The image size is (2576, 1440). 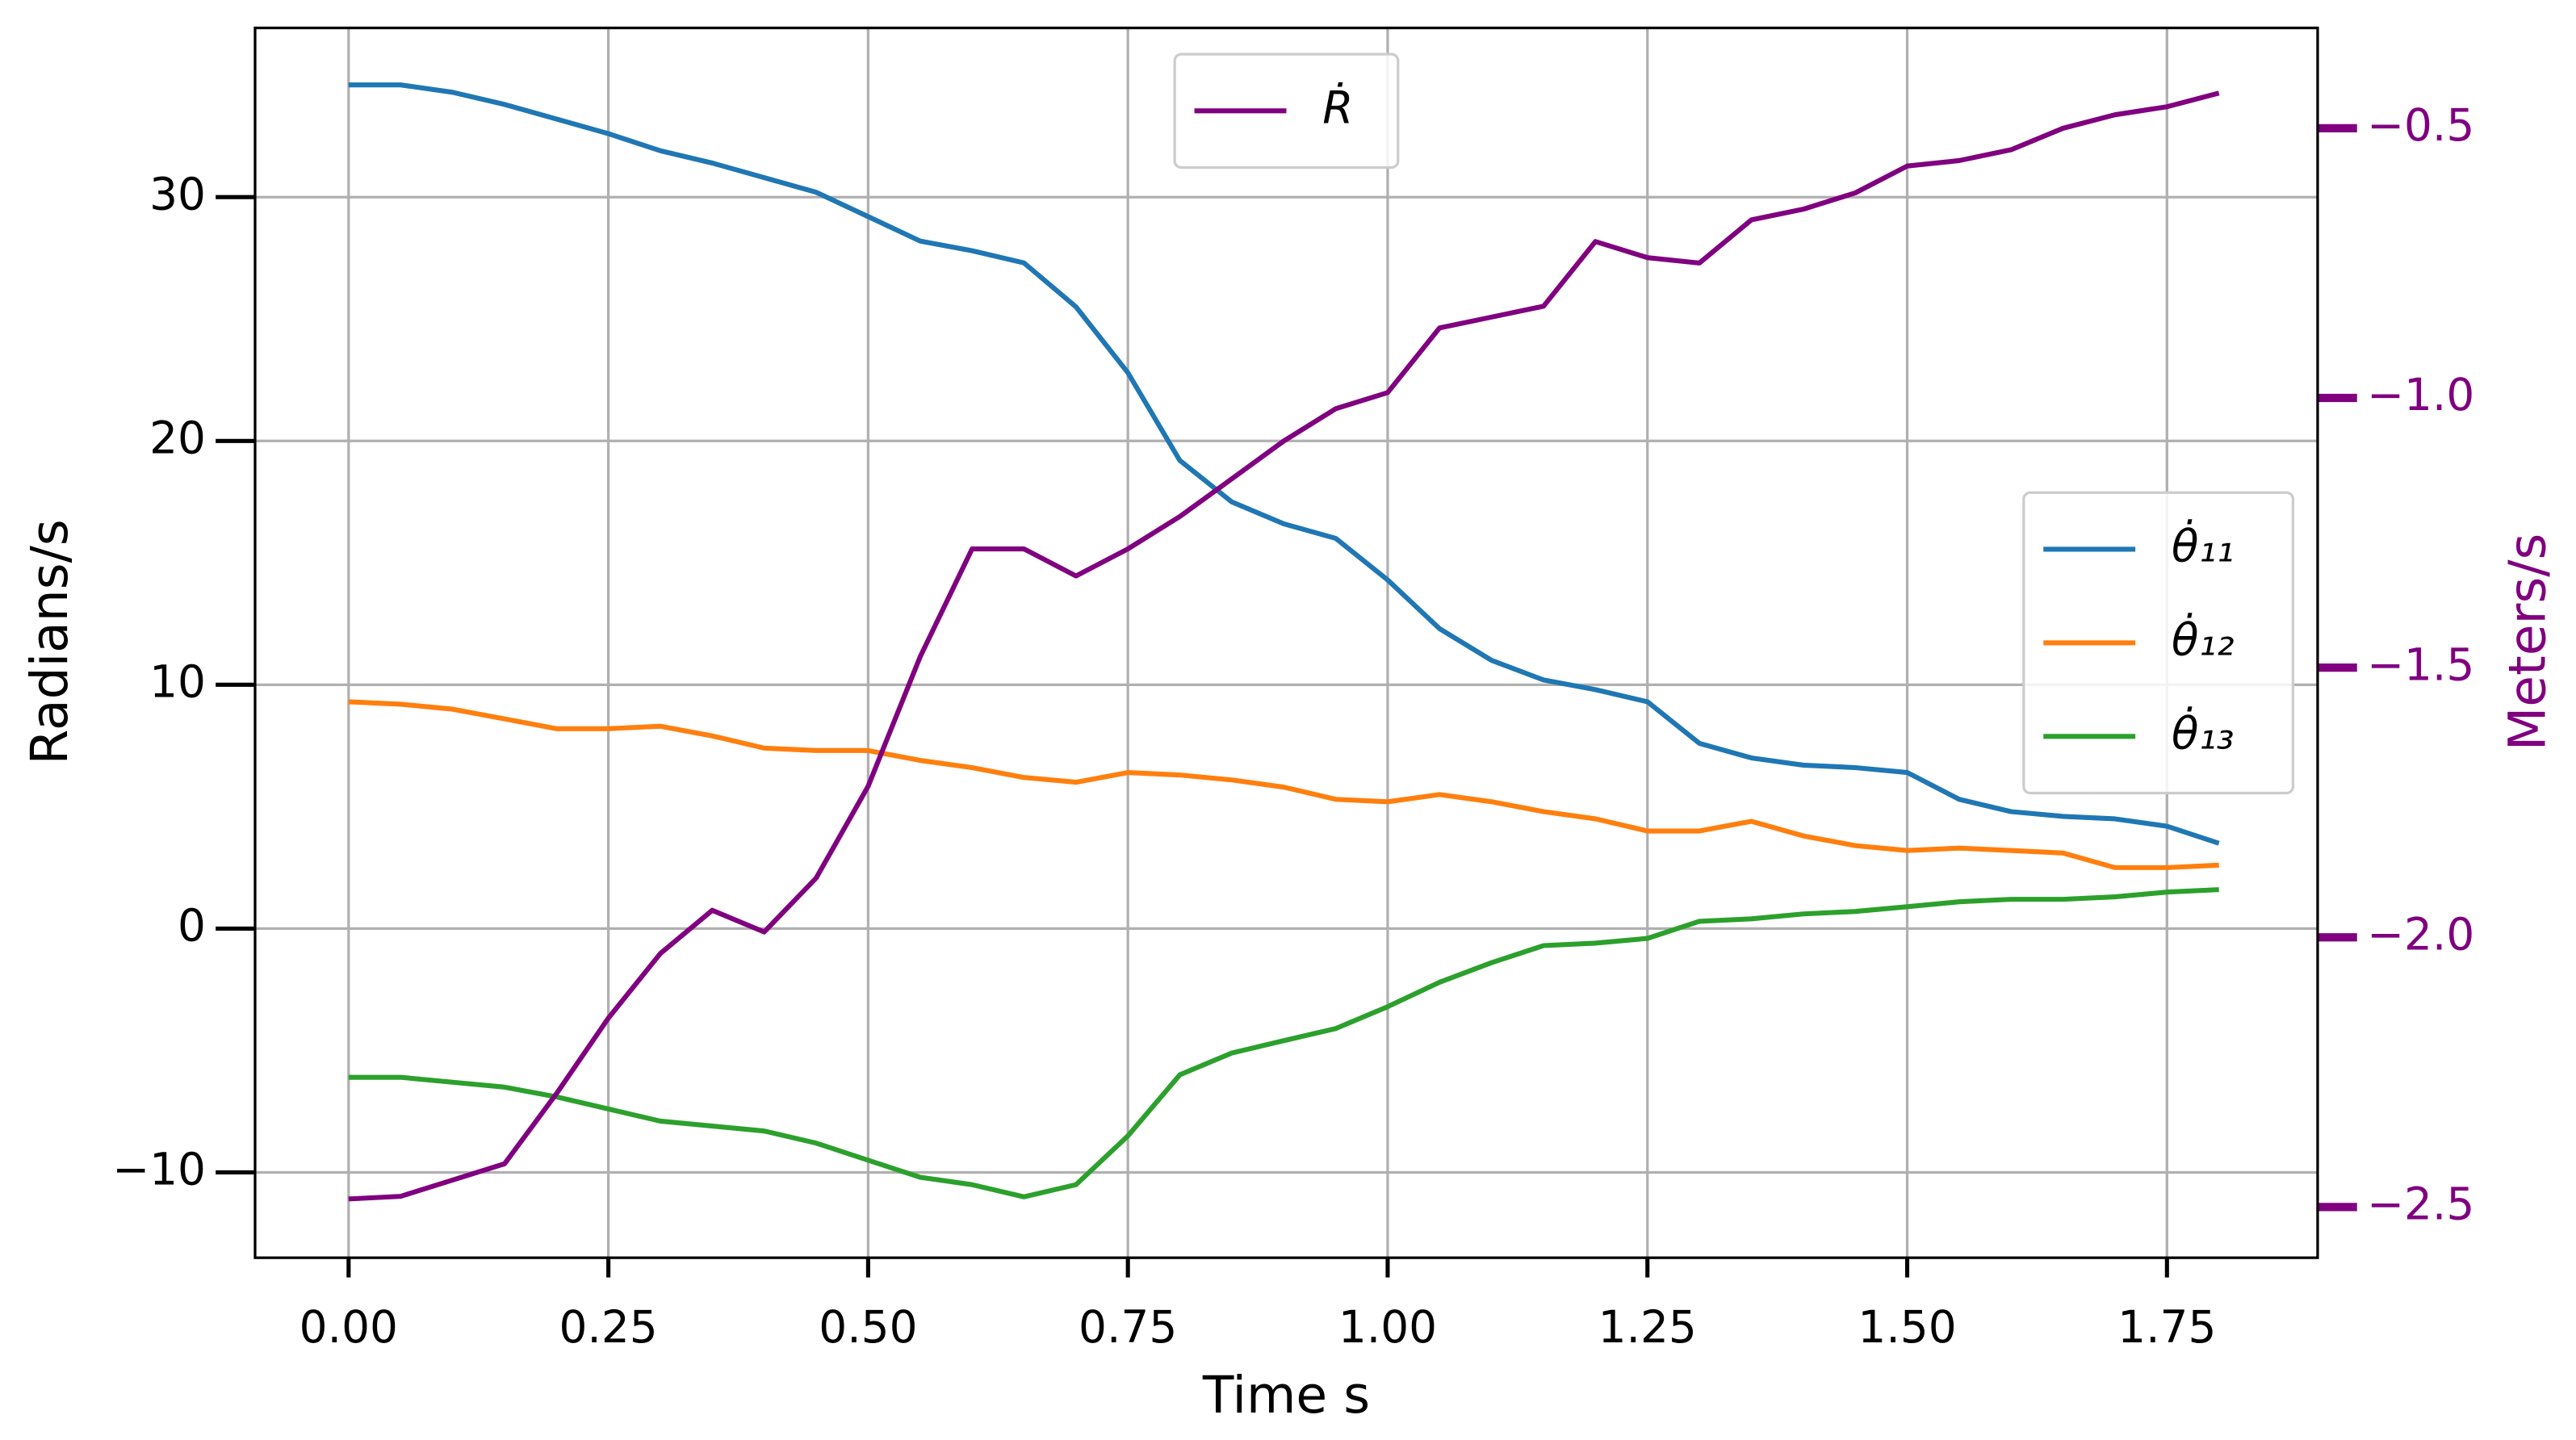 What do you see at coordinates (2203, 639) in the screenshot?
I see `legend-label: θ̇₁₂` at bounding box center [2203, 639].